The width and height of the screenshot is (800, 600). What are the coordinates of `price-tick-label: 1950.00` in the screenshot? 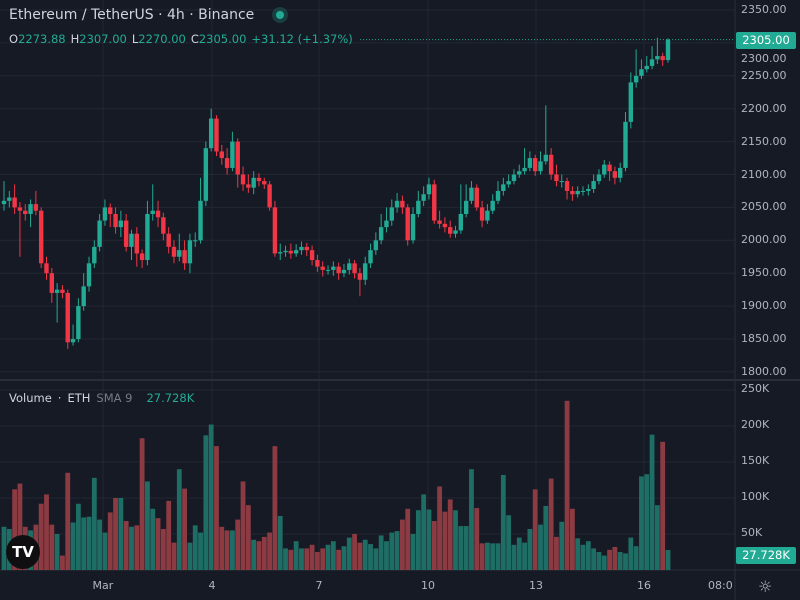 It's located at (764, 273).